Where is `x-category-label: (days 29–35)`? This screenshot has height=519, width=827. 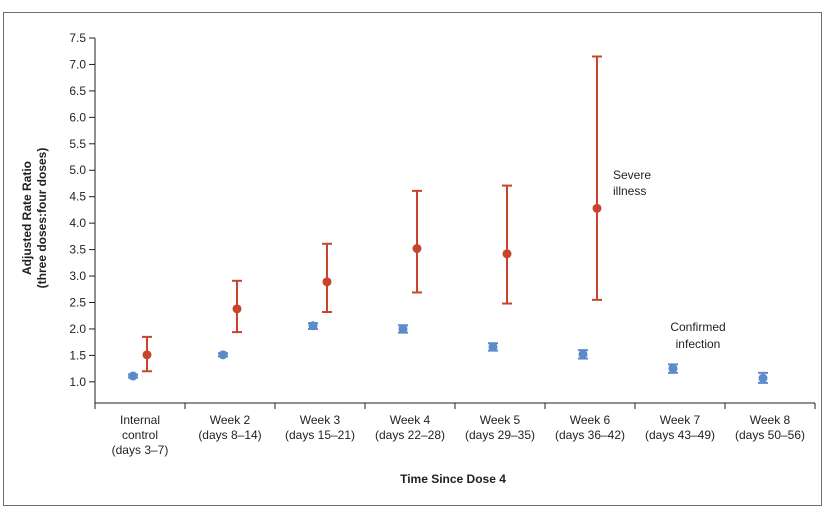 x-category-label: (days 29–35) is located at coordinates (500, 435).